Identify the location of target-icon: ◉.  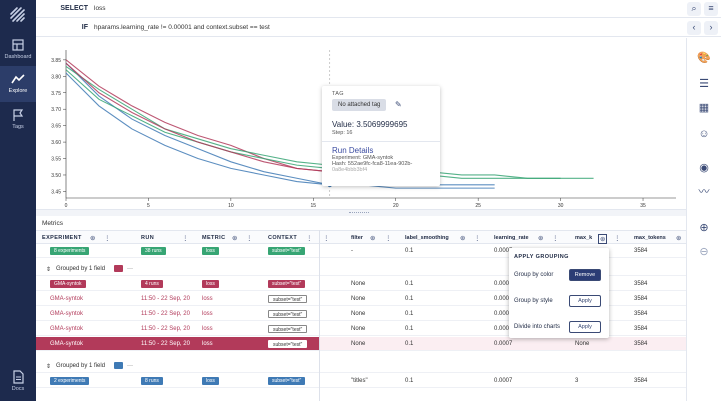
(704, 168).